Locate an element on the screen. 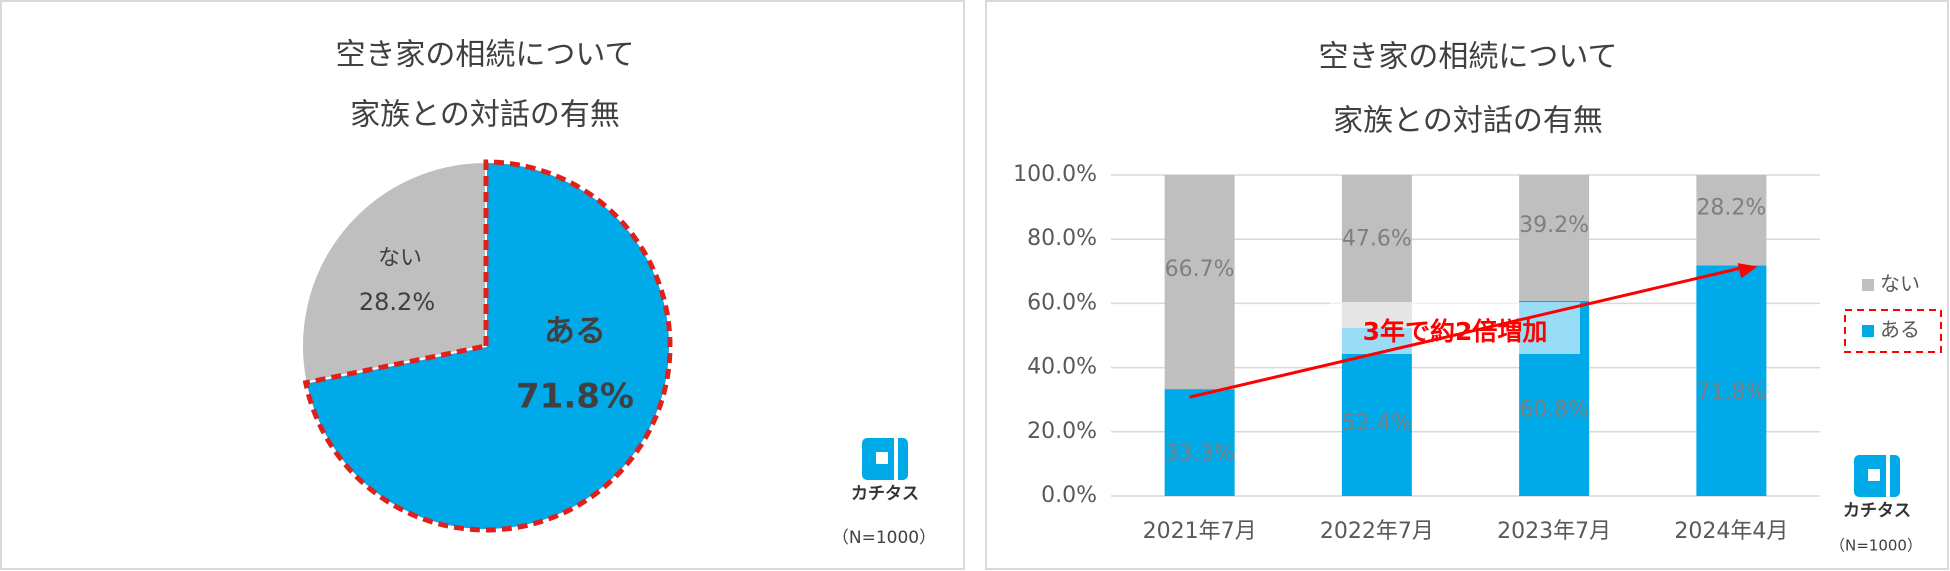 The image size is (1950, 571). trend-arrow is located at coordinates (1466, 332).